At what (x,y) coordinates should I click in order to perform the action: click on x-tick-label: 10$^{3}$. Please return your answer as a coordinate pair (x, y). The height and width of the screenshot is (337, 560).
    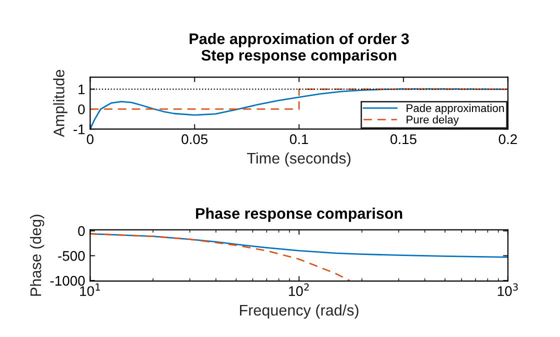
    Looking at the image, I should click on (508, 289).